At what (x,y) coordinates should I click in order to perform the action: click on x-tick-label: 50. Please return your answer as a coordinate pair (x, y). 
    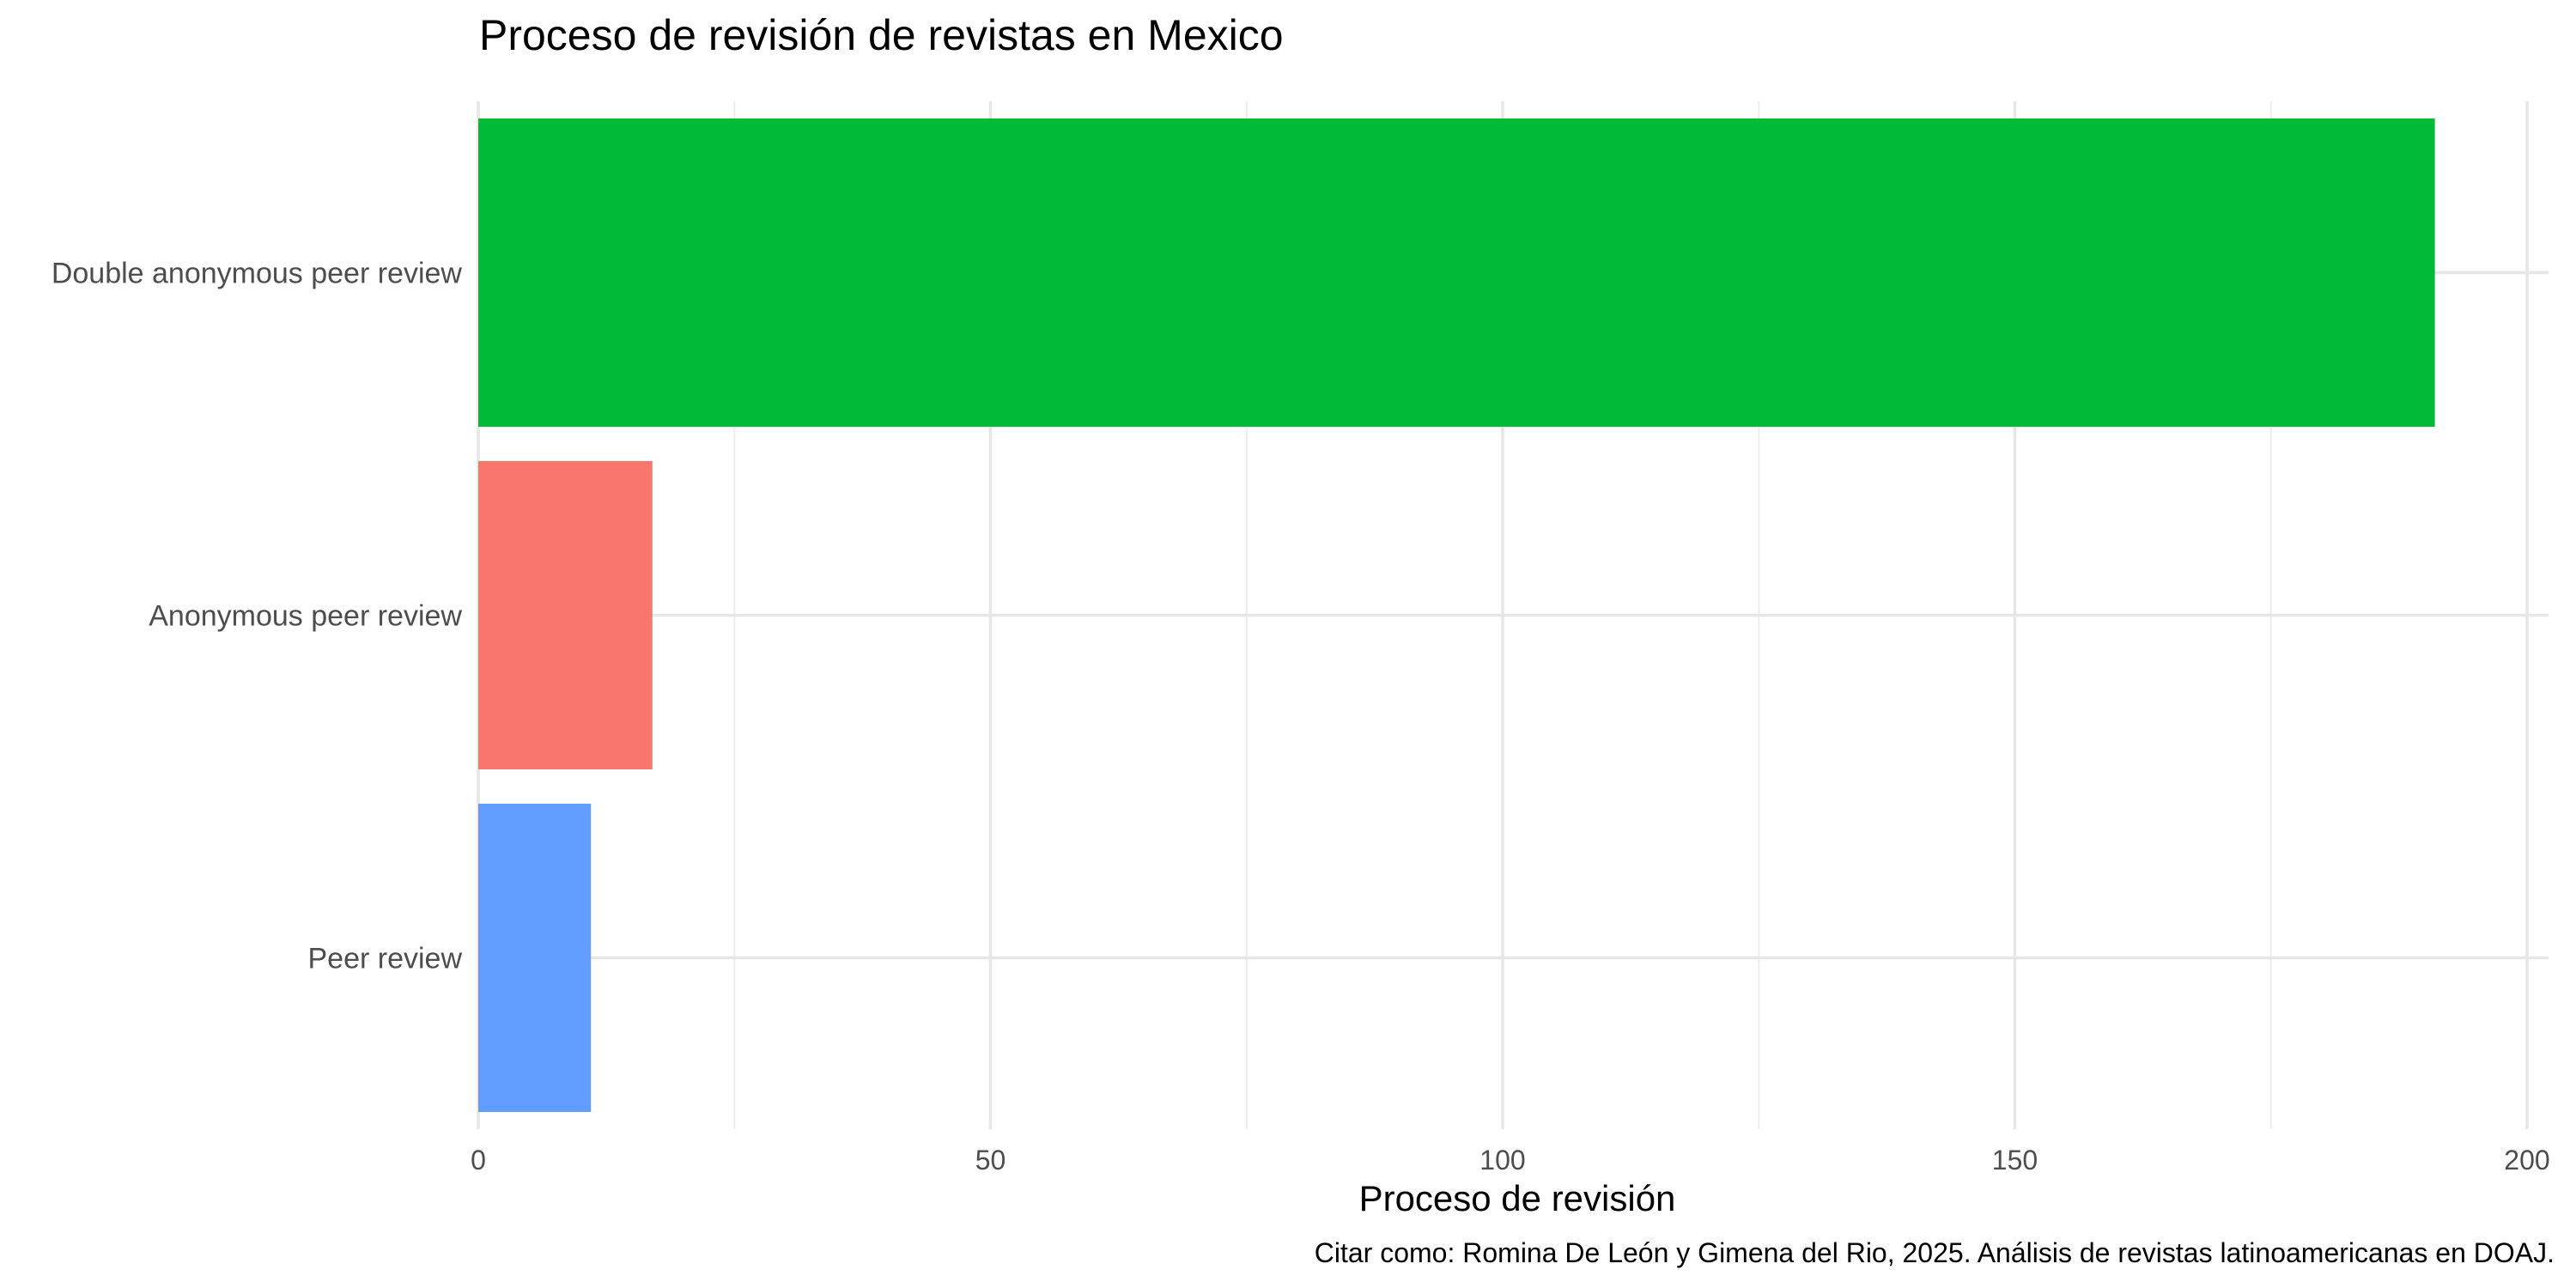
    Looking at the image, I should click on (991, 1160).